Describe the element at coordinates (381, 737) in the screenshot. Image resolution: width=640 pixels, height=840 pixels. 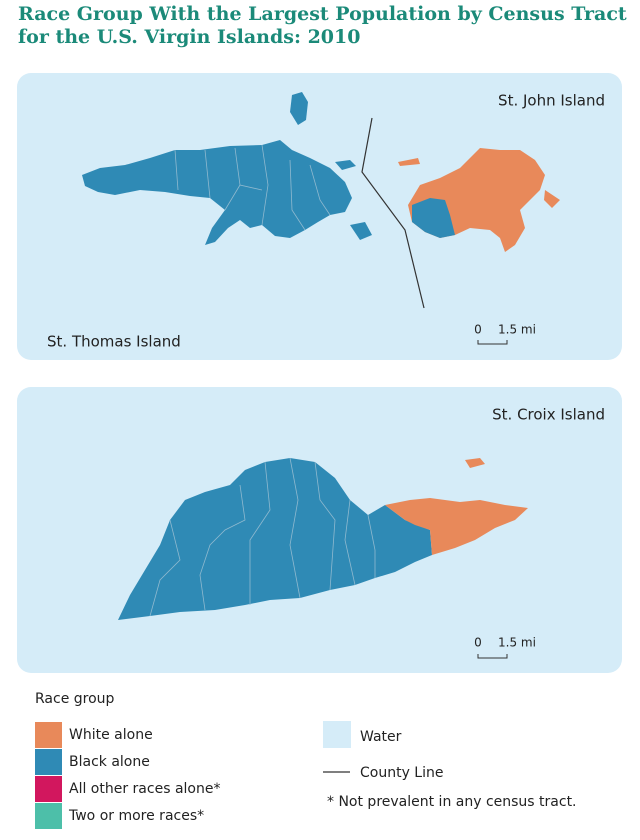
I see `legend-label: Water` at that location.